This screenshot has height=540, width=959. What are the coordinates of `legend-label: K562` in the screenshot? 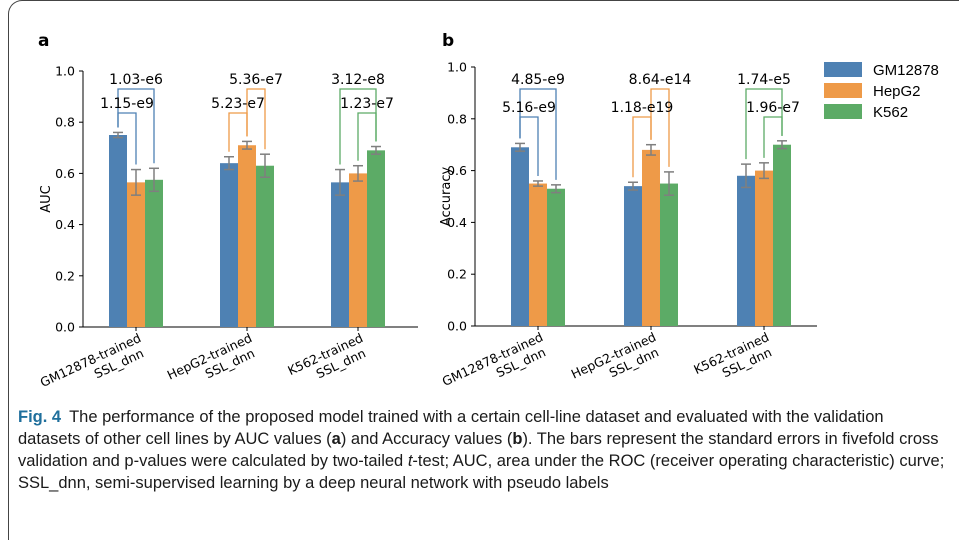 It's located at (890, 112).